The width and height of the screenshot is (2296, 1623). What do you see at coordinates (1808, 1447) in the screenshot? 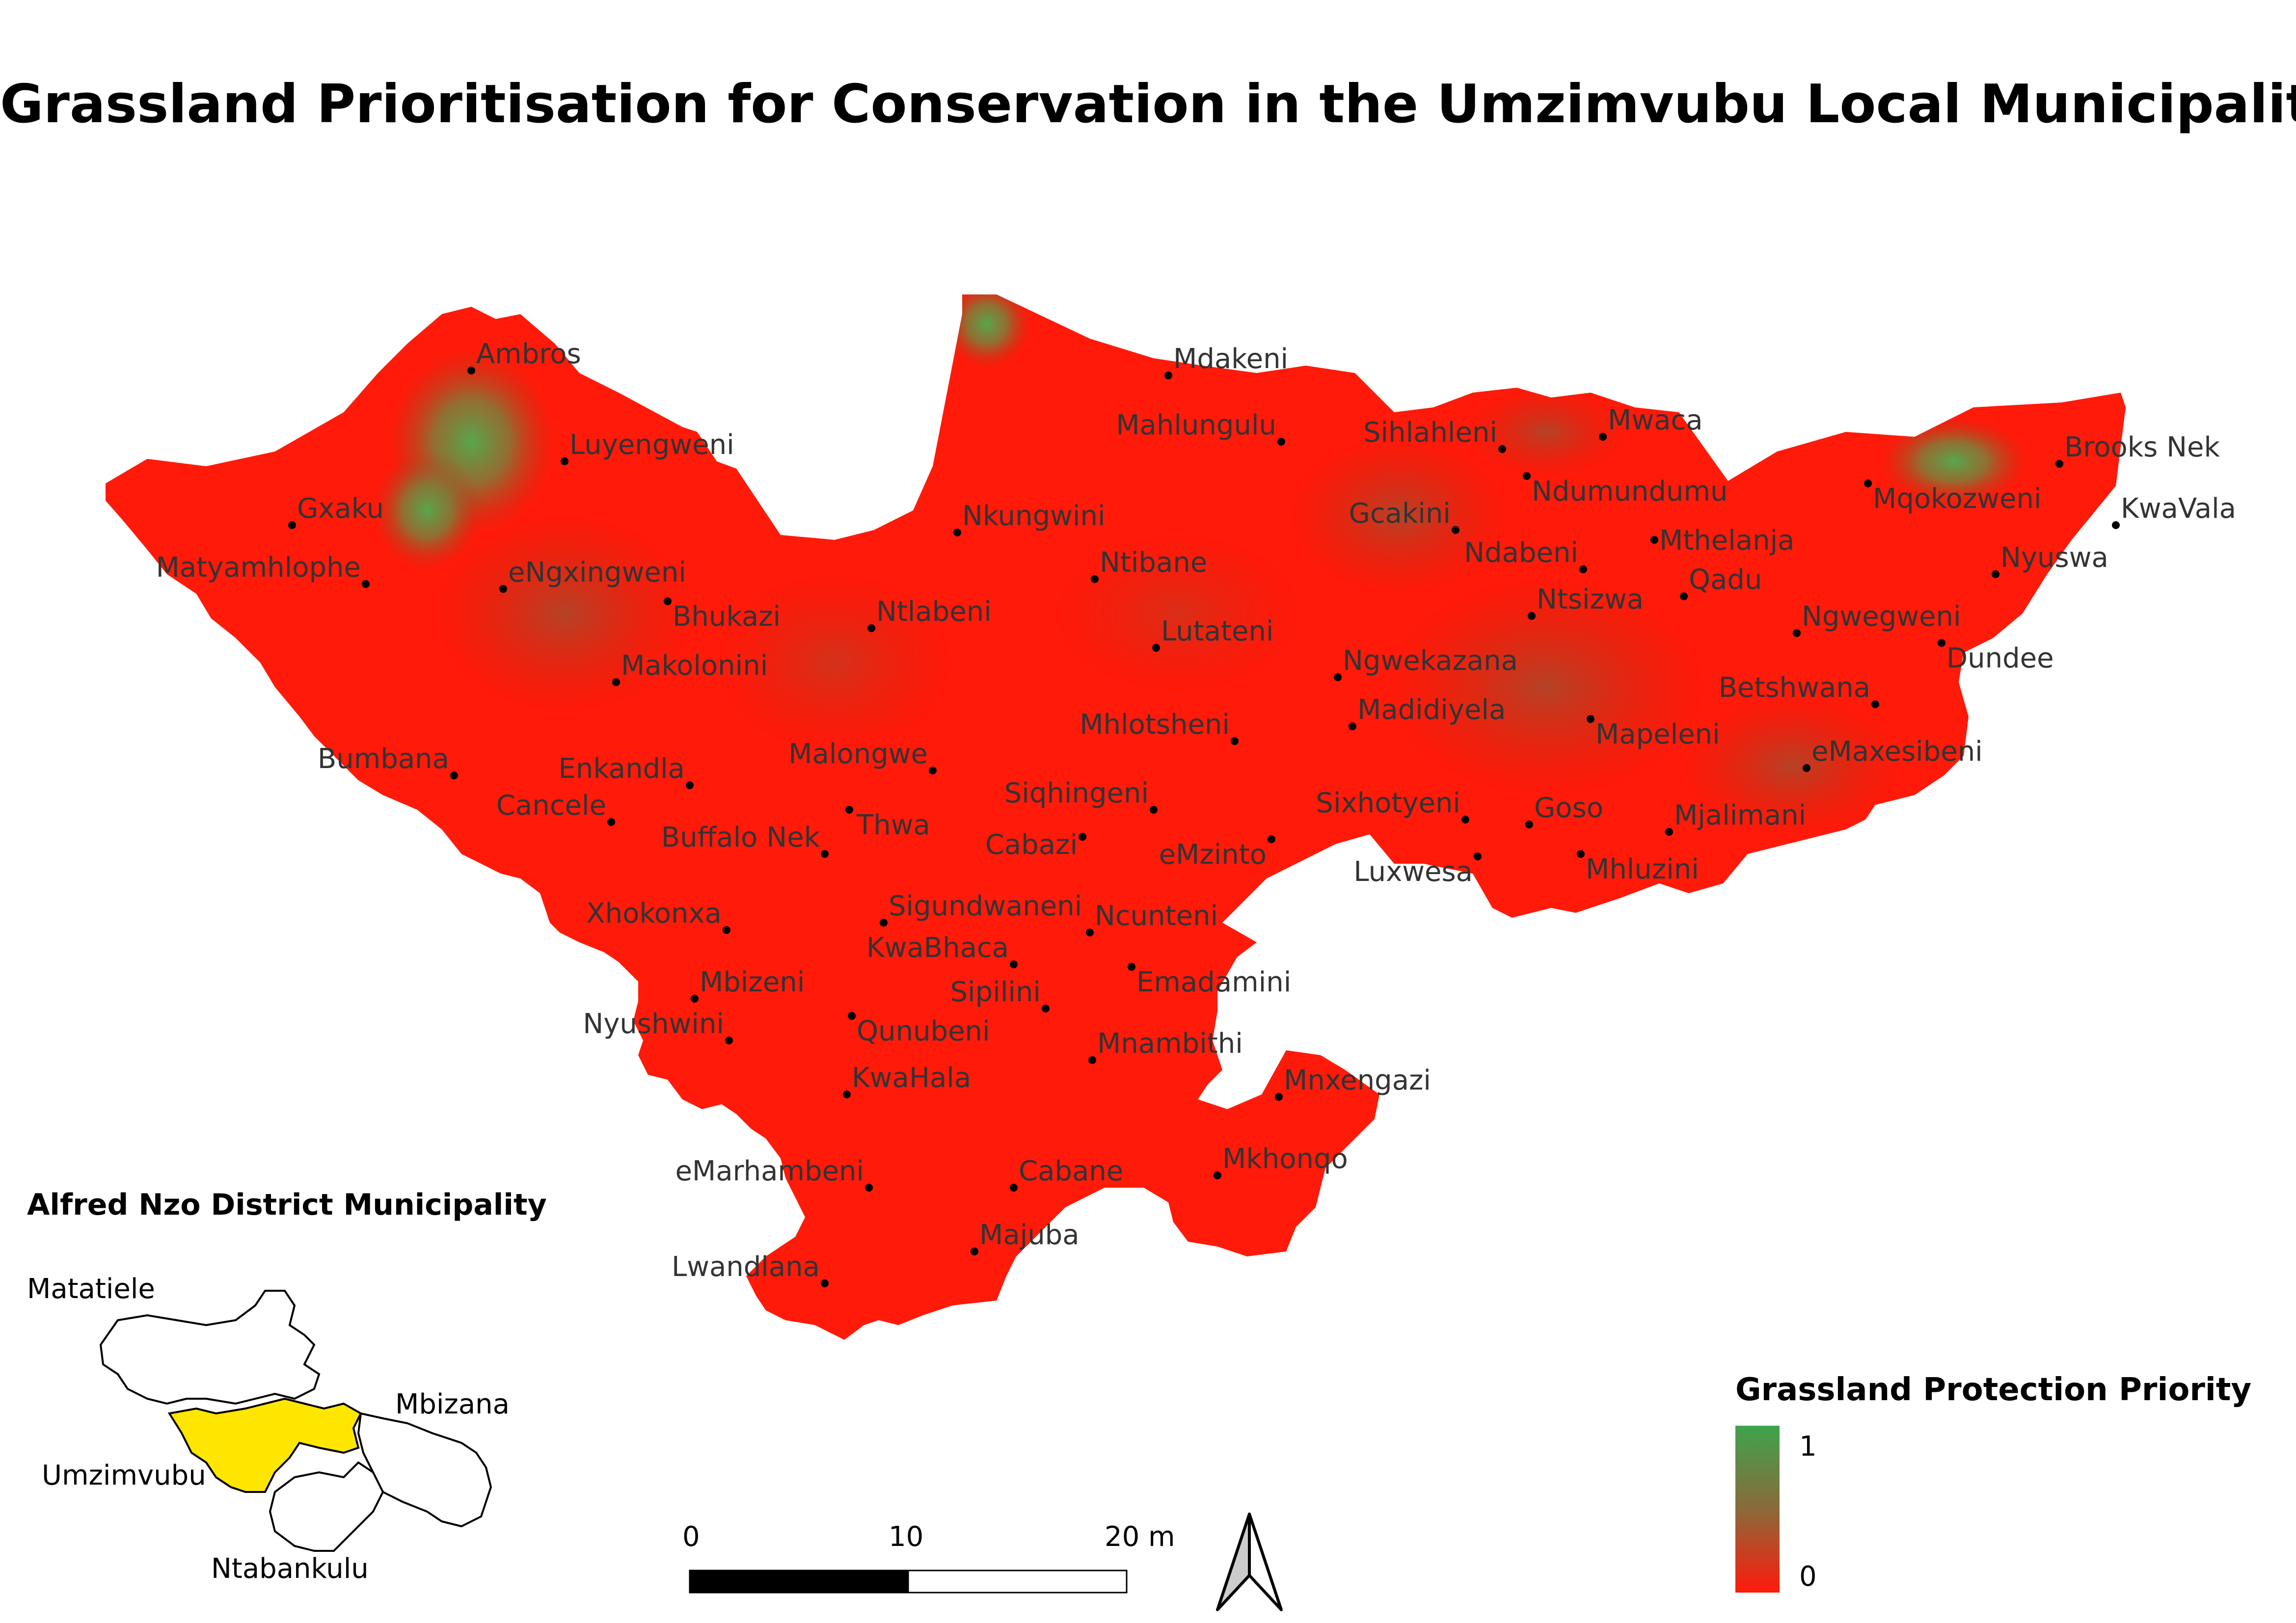
I see `legend-max-label: 1` at bounding box center [1808, 1447].